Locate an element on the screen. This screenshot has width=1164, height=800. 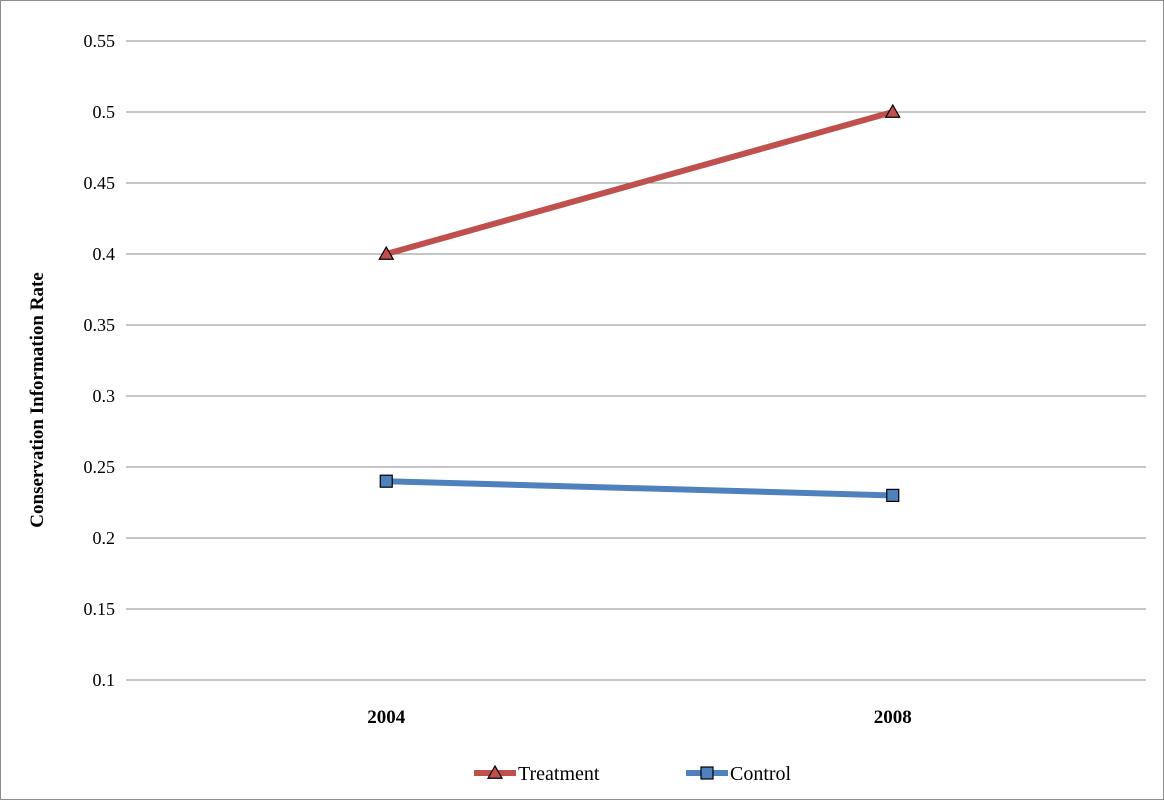
legend-control-marker is located at coordinates (707, 773).